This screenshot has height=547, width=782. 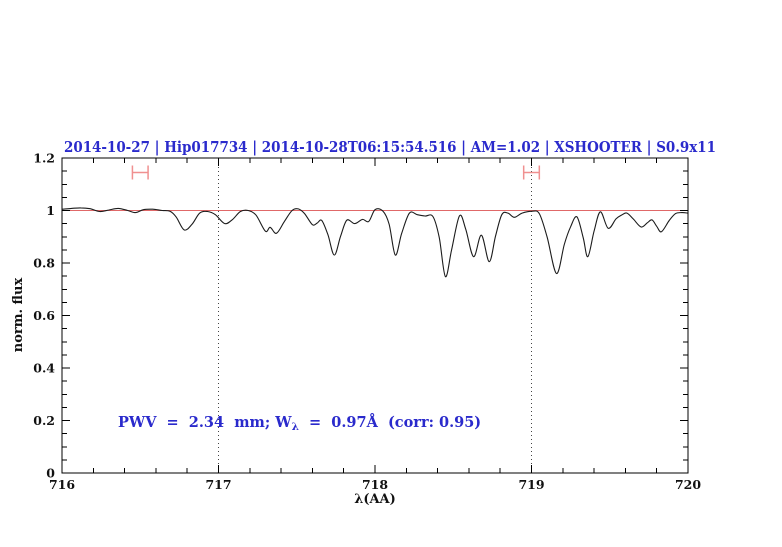 What do you see at coordinates (50, 473) in the screenshot?
I see `y-tick-label: 0` at bounding box center [50, 473].